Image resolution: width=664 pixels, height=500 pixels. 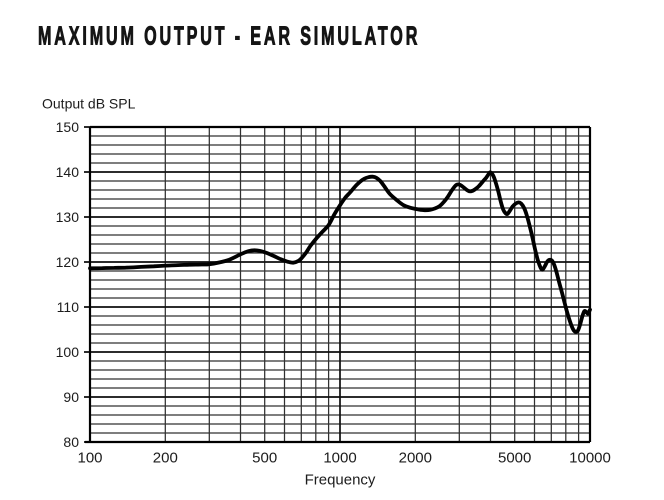 I want to click on svg-text: 110, so click(x=68, y=307).